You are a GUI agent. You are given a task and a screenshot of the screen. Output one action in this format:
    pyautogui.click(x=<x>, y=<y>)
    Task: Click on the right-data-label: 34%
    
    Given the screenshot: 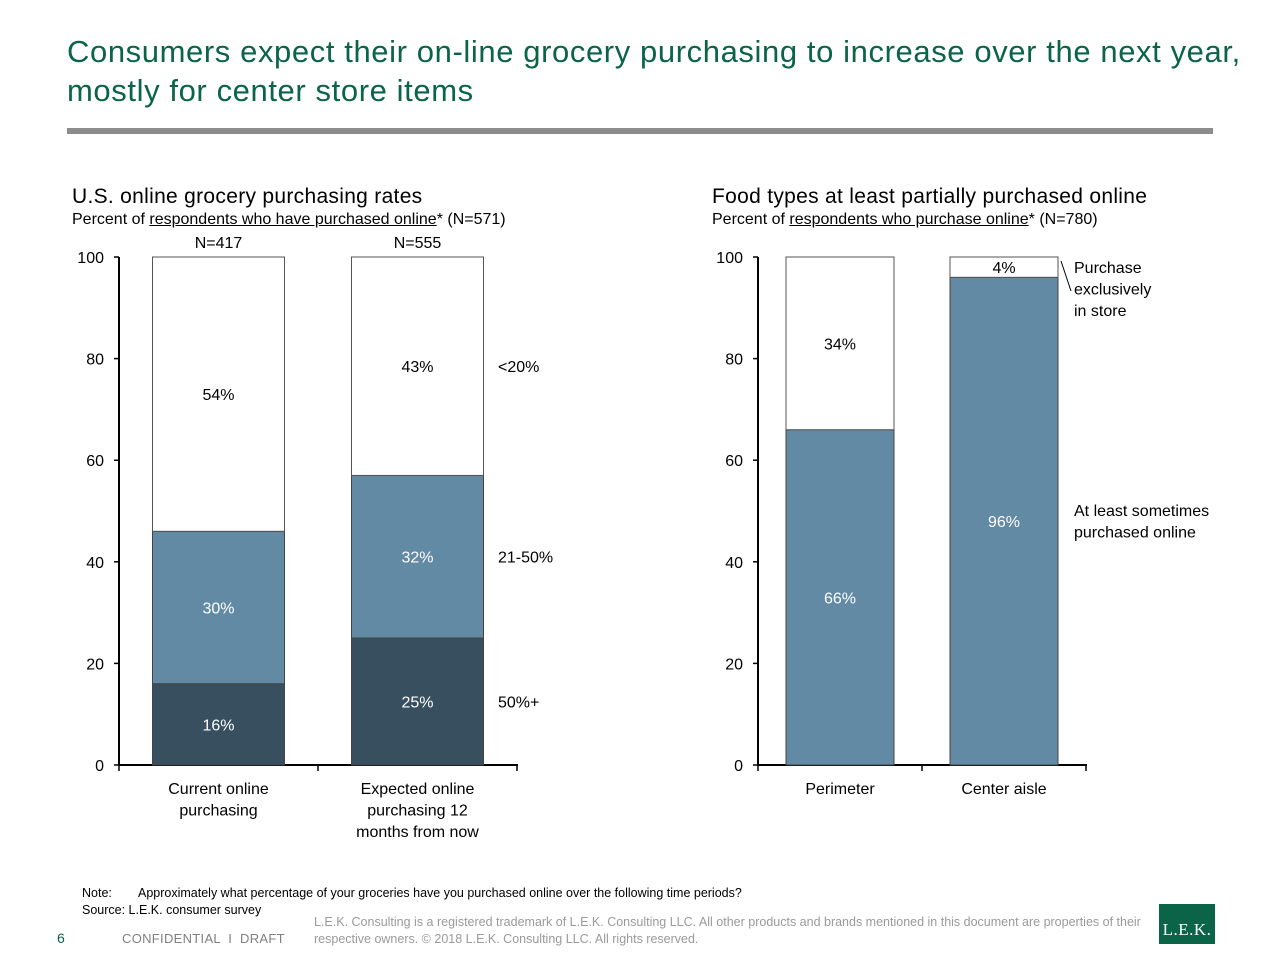 What is the action you would take?
    pyautogui.click(x=840, y=344)
    